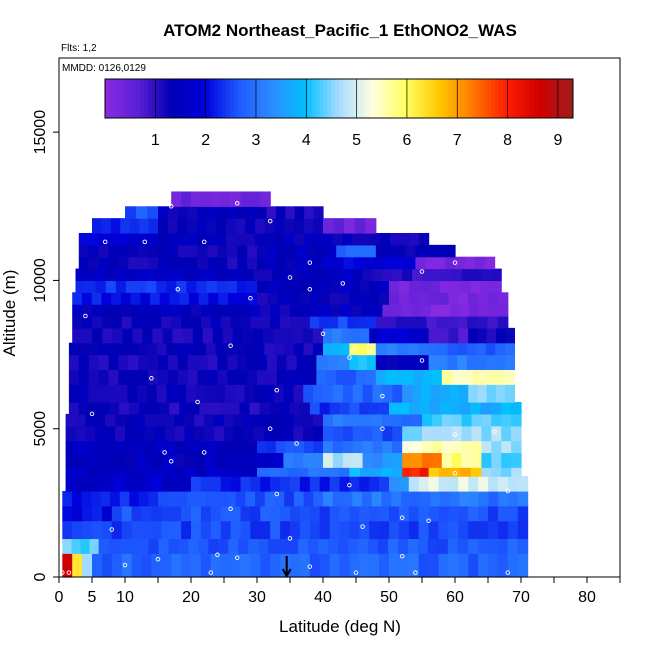 The height and width of the screenshot is (650, 650). Describe the element at coordinates (155, 140) in the screenshot. I see `colorbar-tick-label: 1` at that location.